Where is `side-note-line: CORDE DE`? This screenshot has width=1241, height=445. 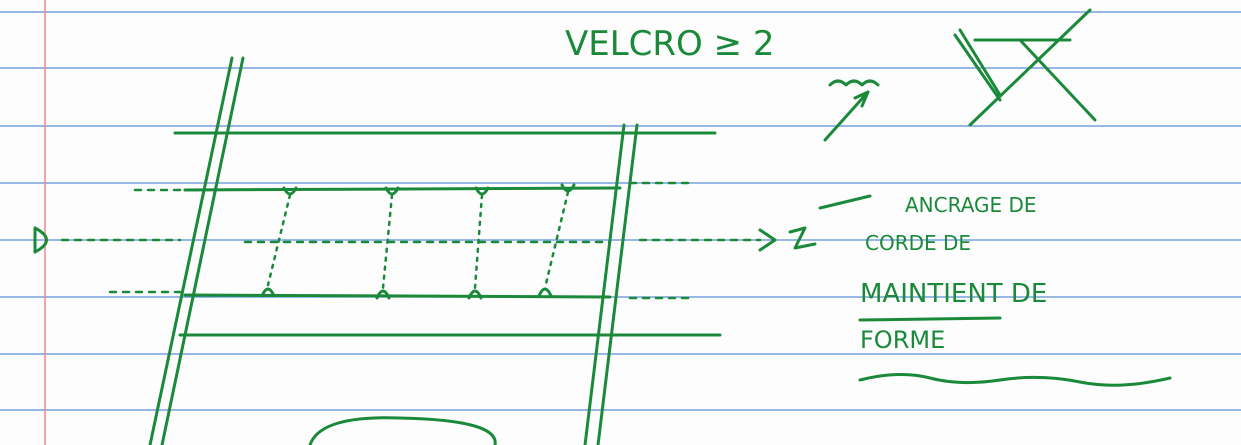 side-note-line: CORDE DE is located at coordinates (918, 243).